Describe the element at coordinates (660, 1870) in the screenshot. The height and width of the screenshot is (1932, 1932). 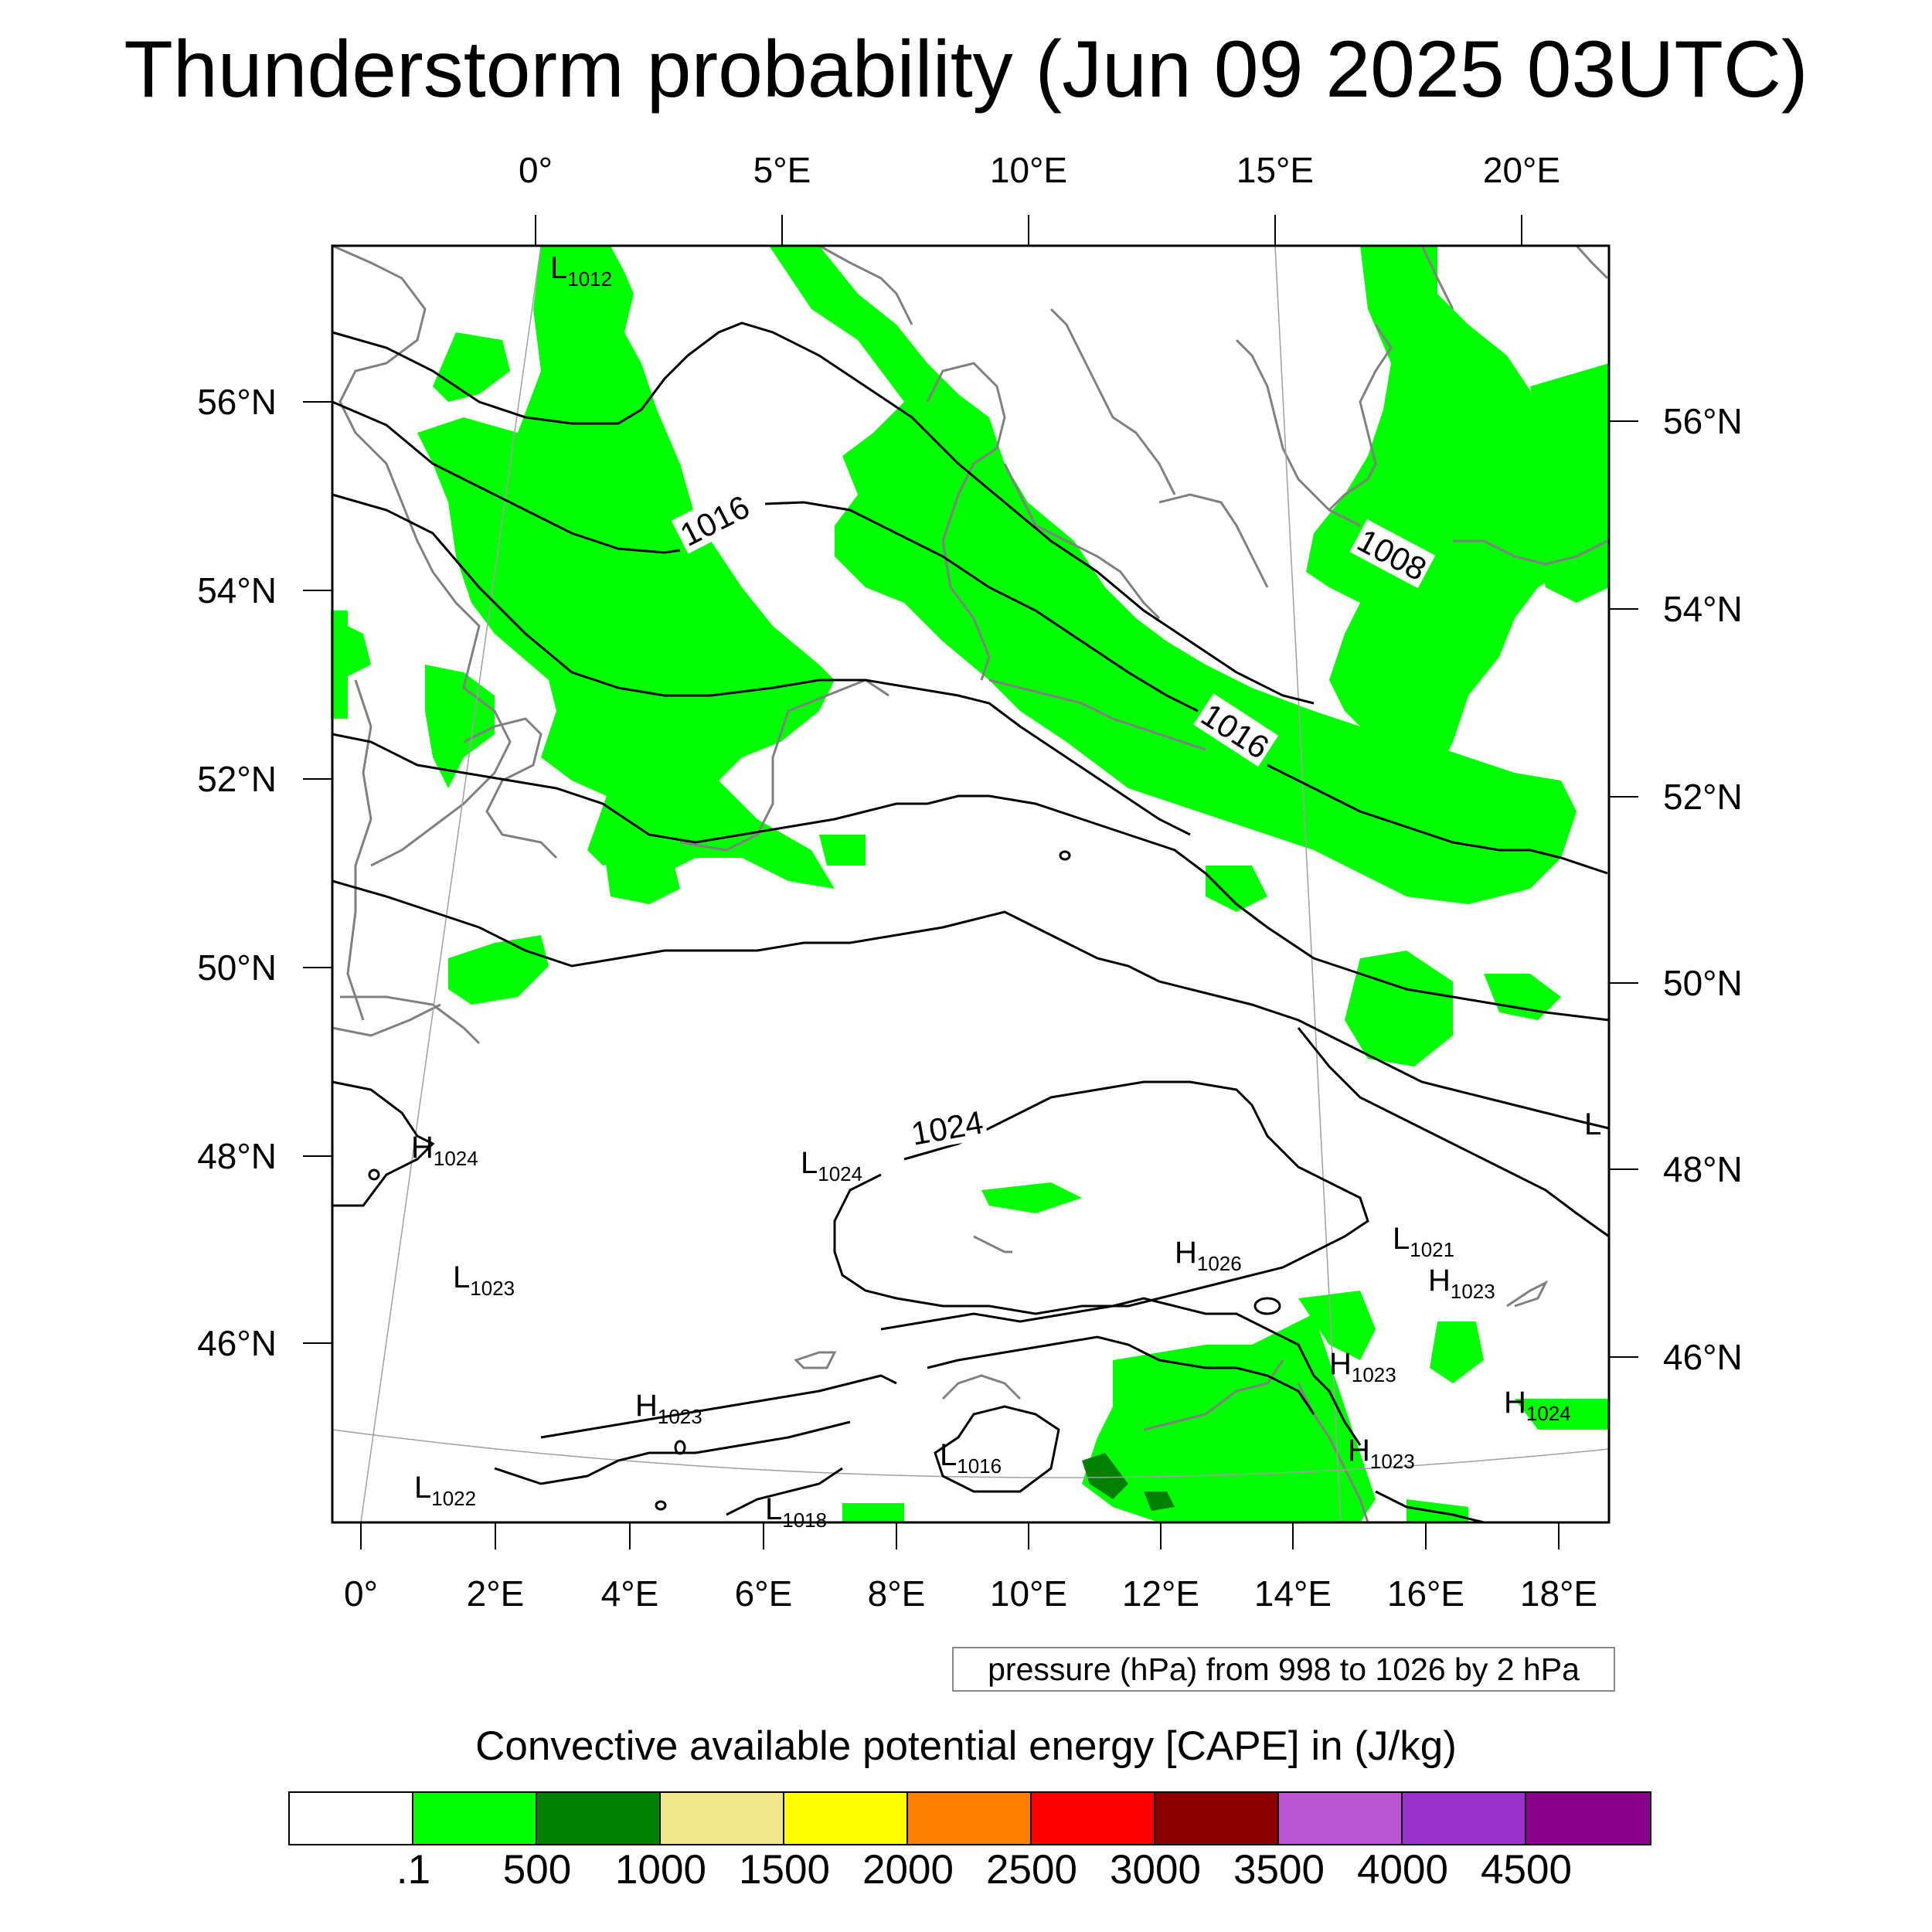
I see `colorbar-label: 1000` at that location.